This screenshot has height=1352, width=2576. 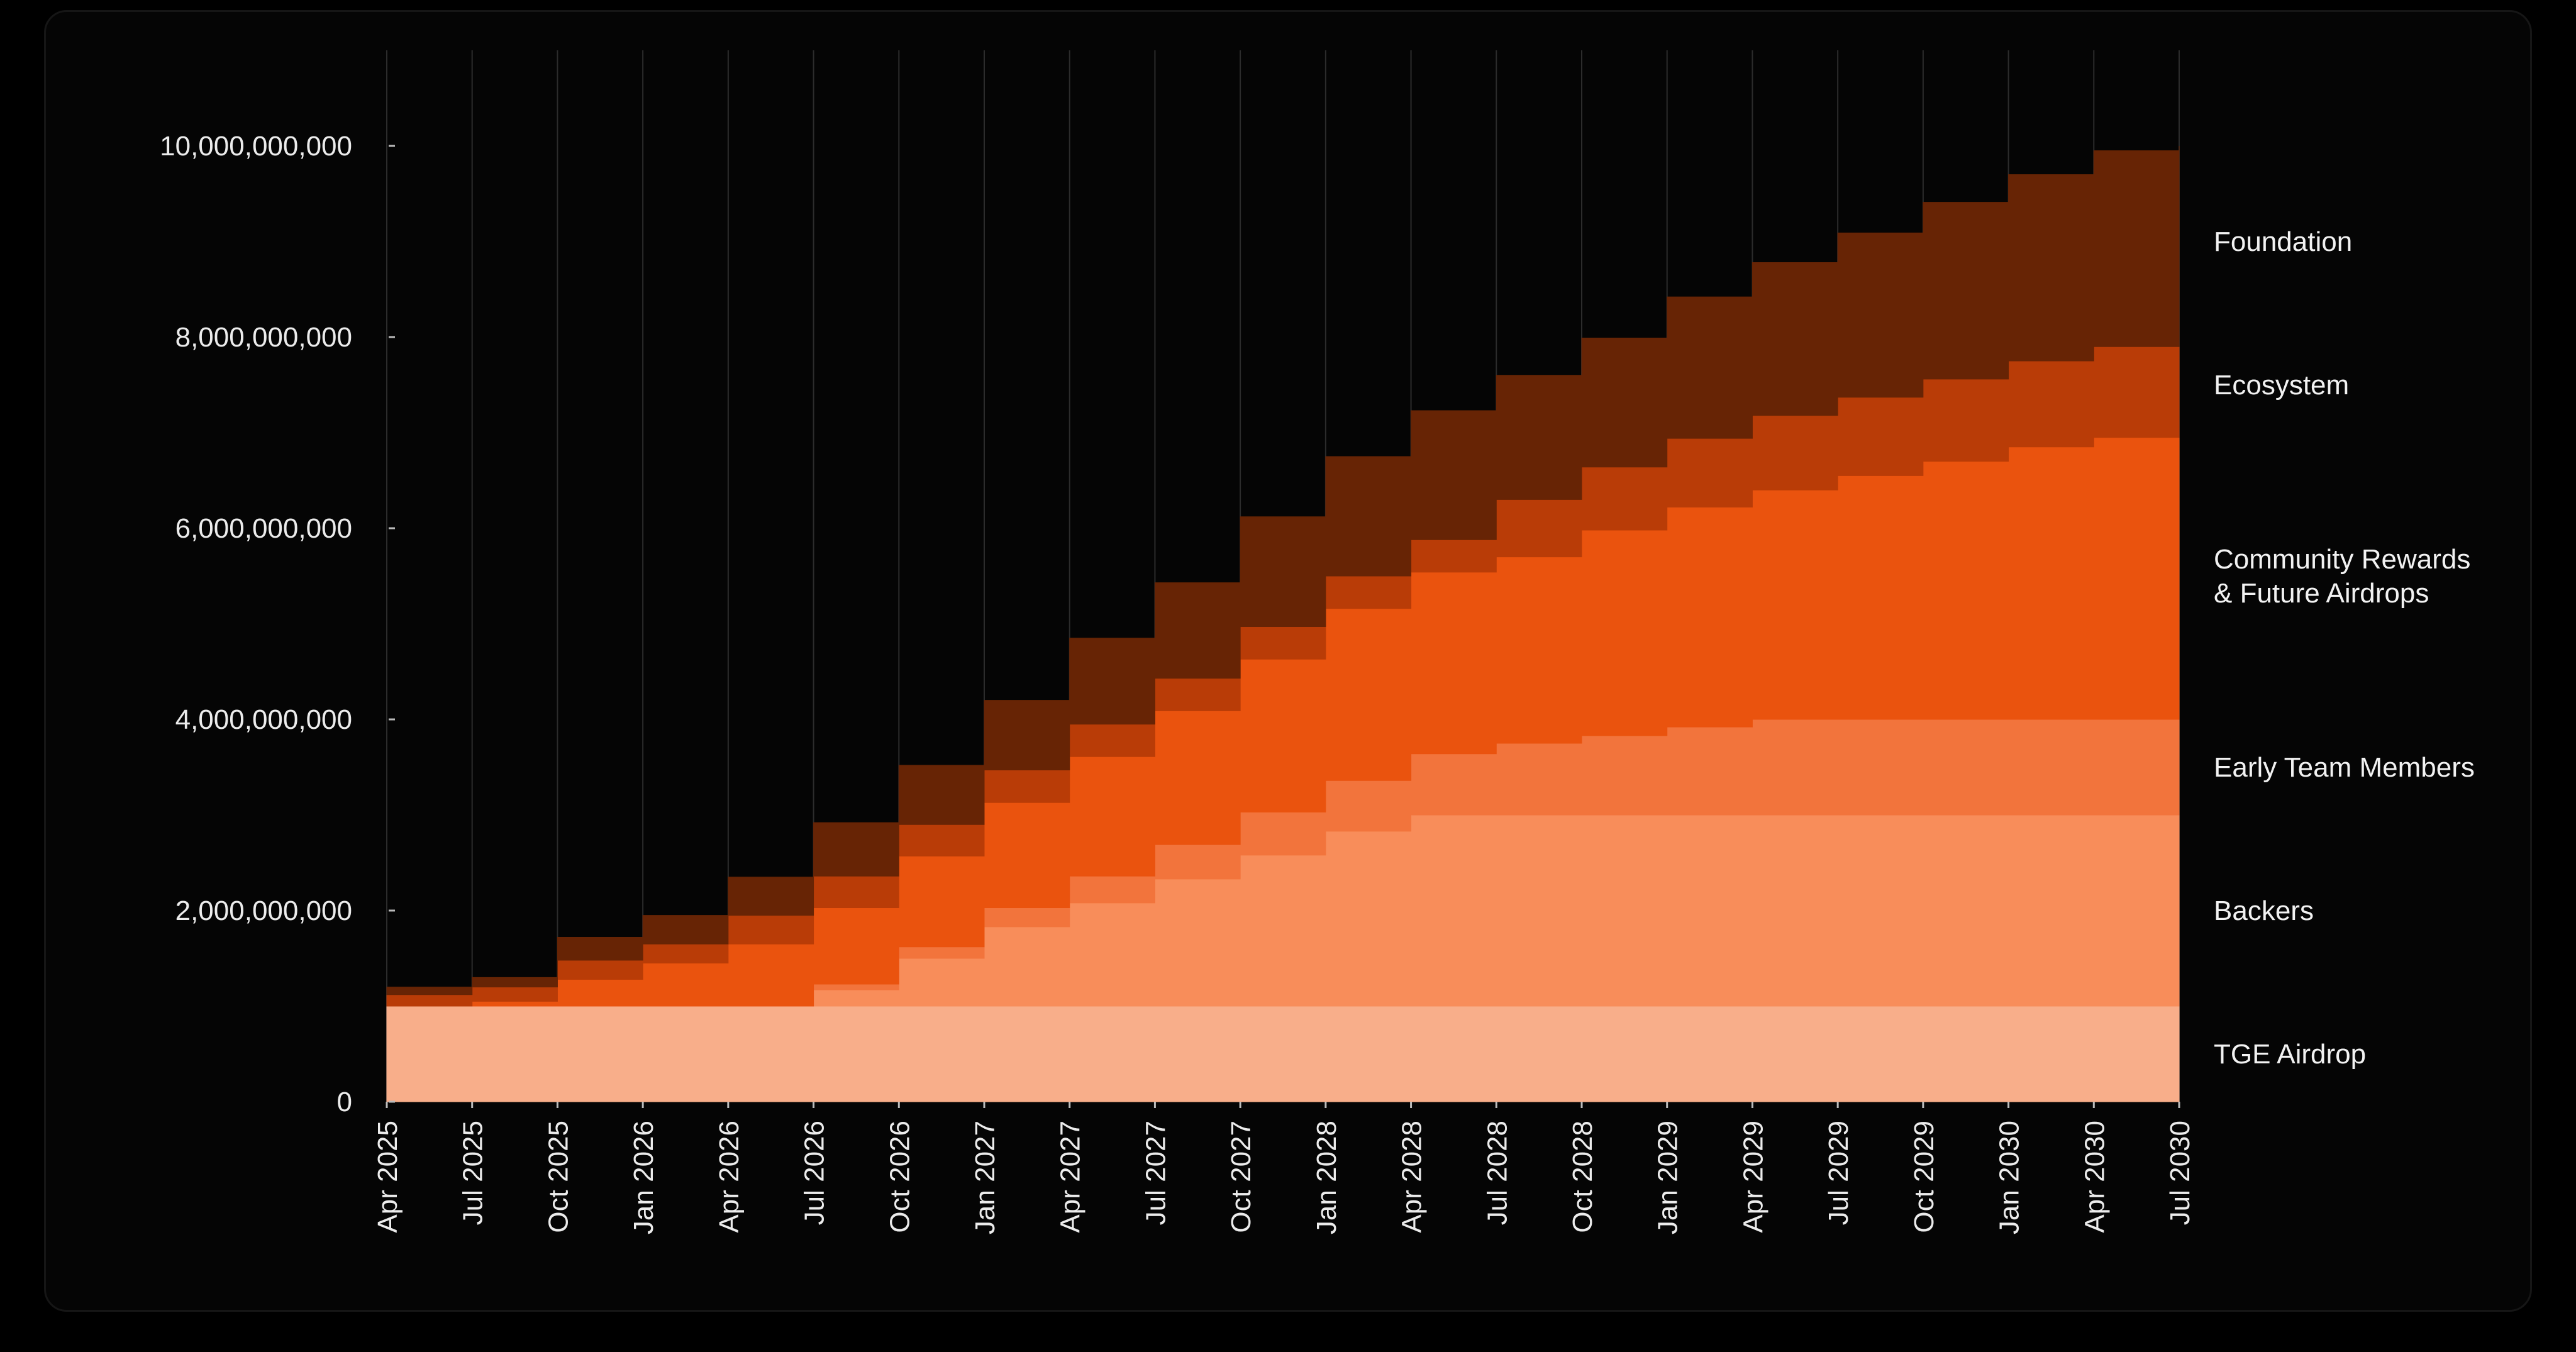 I want to click on x-tick-label-18: Oct 2029, so click(x=1924, y=1177).